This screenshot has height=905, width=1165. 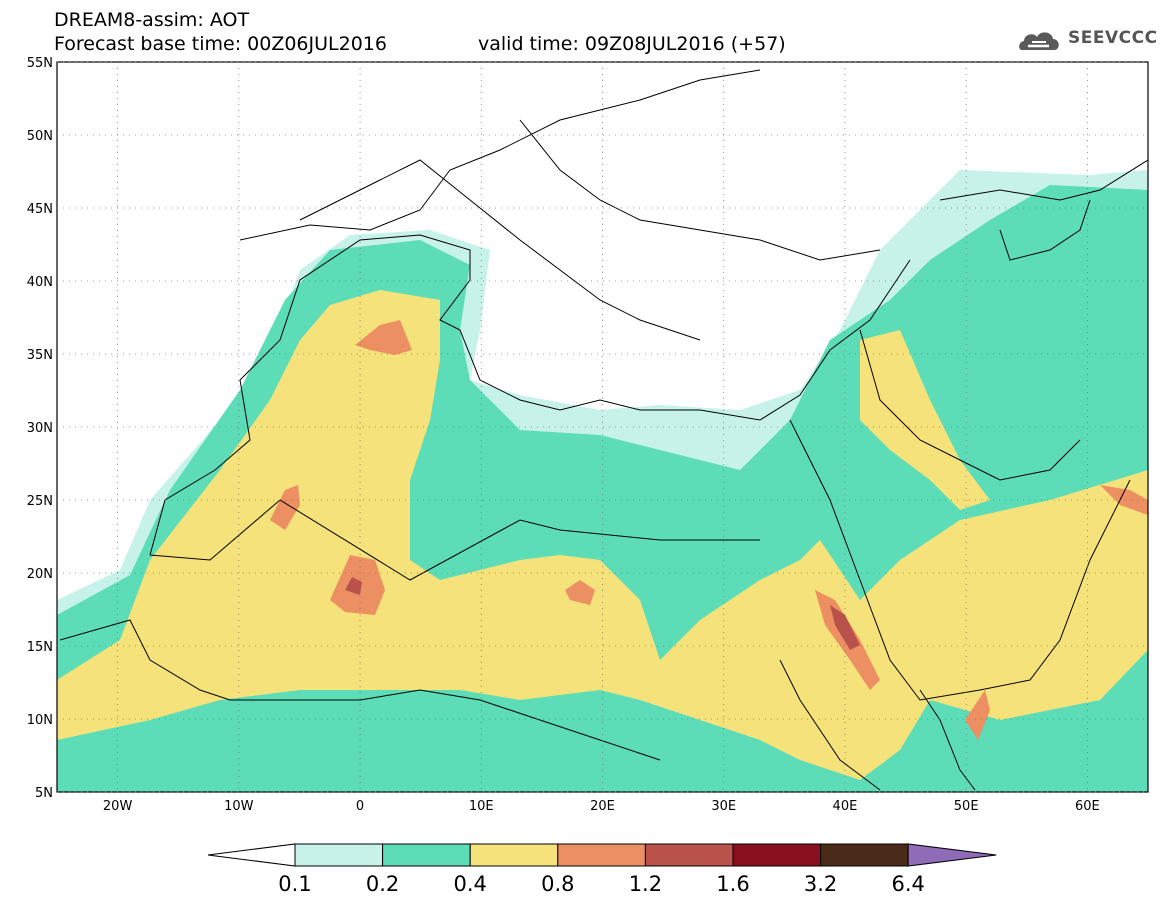 I want to click on lon-tick-label: 10E, so click(x=481, y=806).